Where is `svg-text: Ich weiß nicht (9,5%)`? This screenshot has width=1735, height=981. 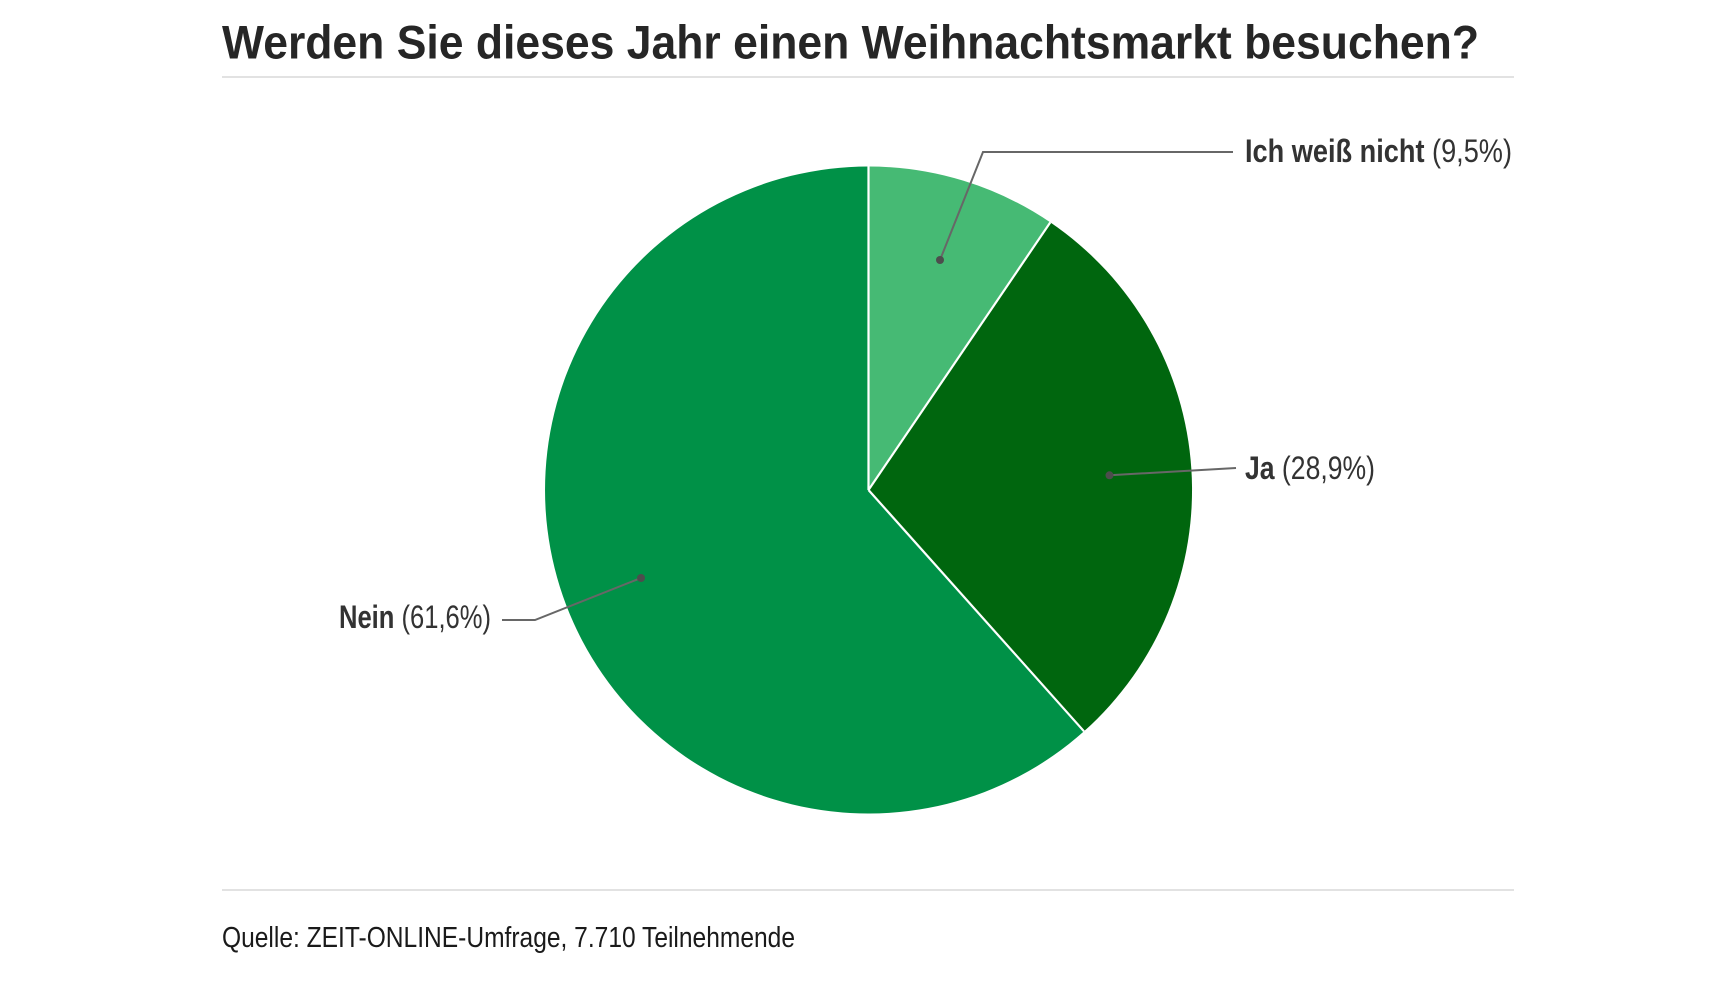 svg-text: Ich weiß nicht (9,5%) is located at coordinates (1378, 151).